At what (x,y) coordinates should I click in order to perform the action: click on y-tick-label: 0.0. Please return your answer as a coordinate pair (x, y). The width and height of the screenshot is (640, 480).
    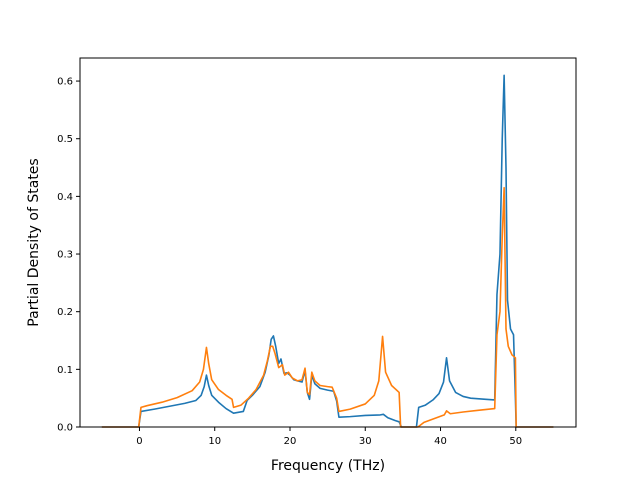
    Looking at the image, I should click on (65, 428).